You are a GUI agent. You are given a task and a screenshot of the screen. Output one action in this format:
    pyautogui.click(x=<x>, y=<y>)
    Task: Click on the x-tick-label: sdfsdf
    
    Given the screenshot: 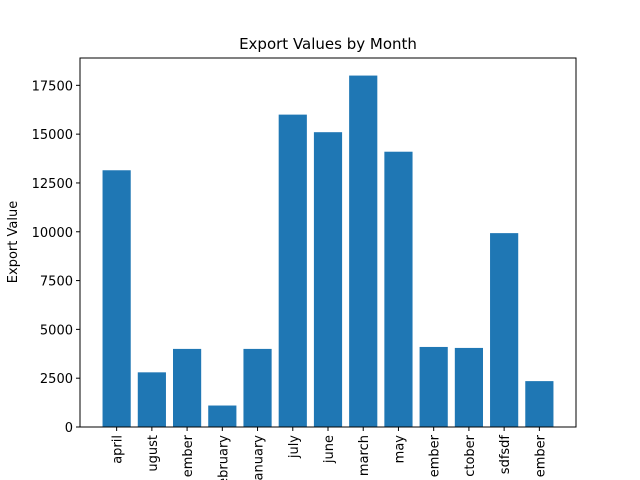 What is the action you would take?
    pyautogui.click(x=505, y=455)
    